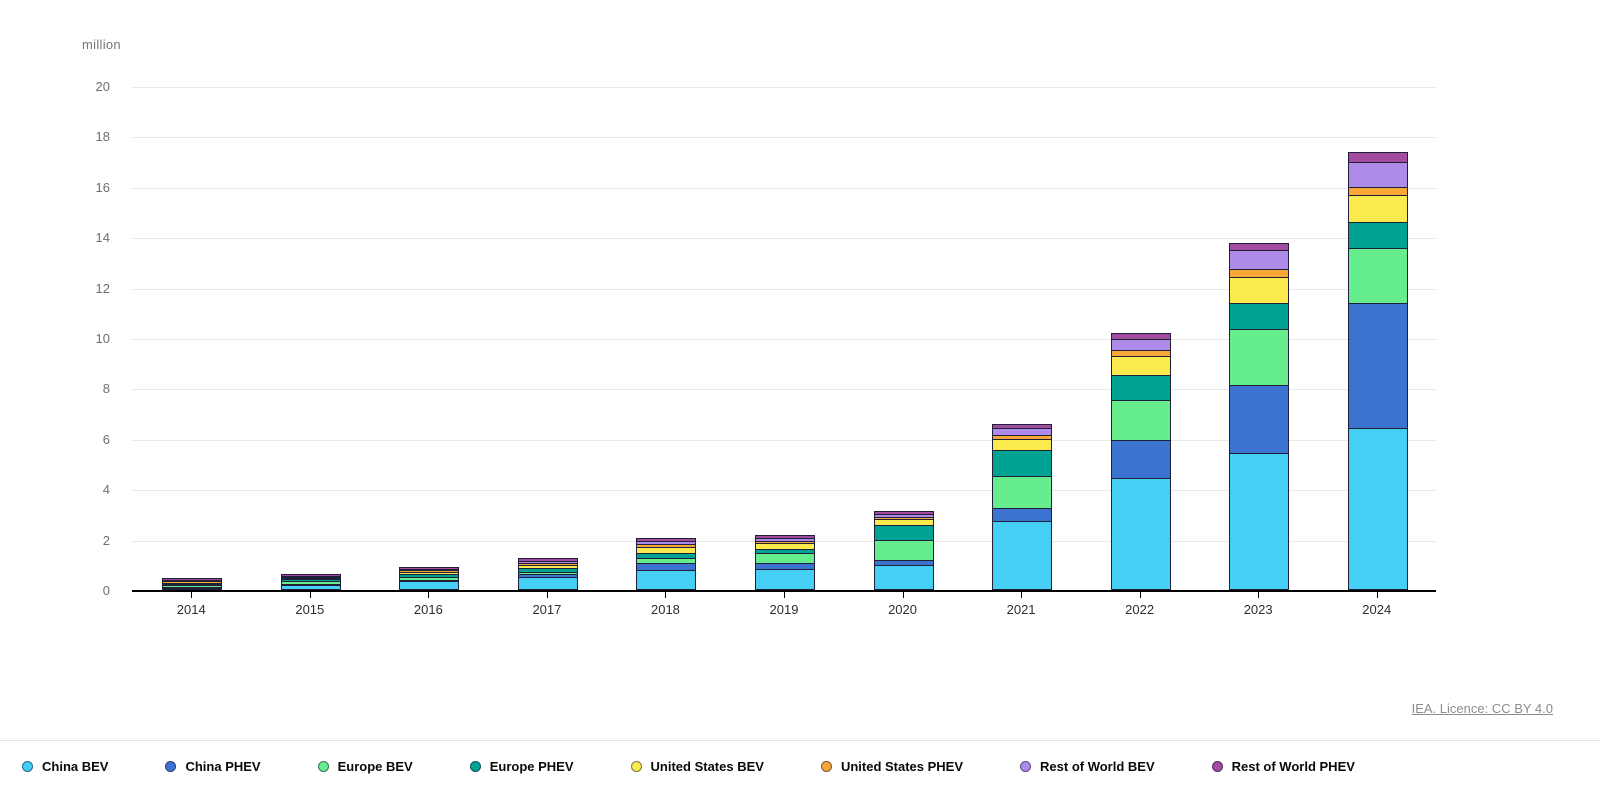 The width and height of the screenshot is (1600, 806). What do you see at coordinates (1259, 247) in the screenshot?
I see `segment-rest-of-world-phev-2023` at bounding box center [1259, 247].